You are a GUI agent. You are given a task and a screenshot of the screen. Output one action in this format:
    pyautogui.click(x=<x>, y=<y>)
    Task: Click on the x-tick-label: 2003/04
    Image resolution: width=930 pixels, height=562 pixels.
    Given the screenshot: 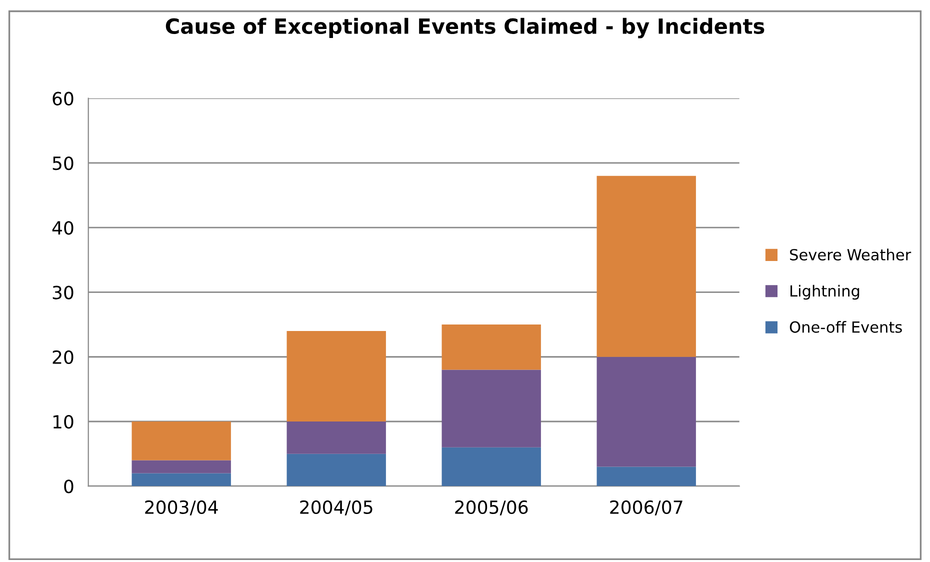 What is the action you would take?
    pyautogui.click(x=181, y=508)
    